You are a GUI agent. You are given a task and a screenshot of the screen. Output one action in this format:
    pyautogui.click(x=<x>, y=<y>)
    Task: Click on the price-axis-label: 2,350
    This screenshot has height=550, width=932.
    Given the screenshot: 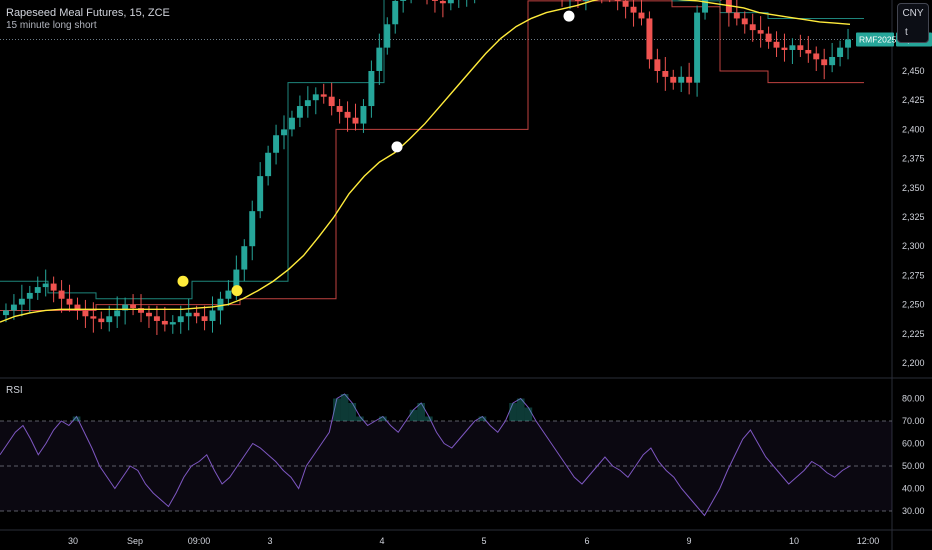 What is the action you would take?
    pyautogui.click(x=913, y=188)
    